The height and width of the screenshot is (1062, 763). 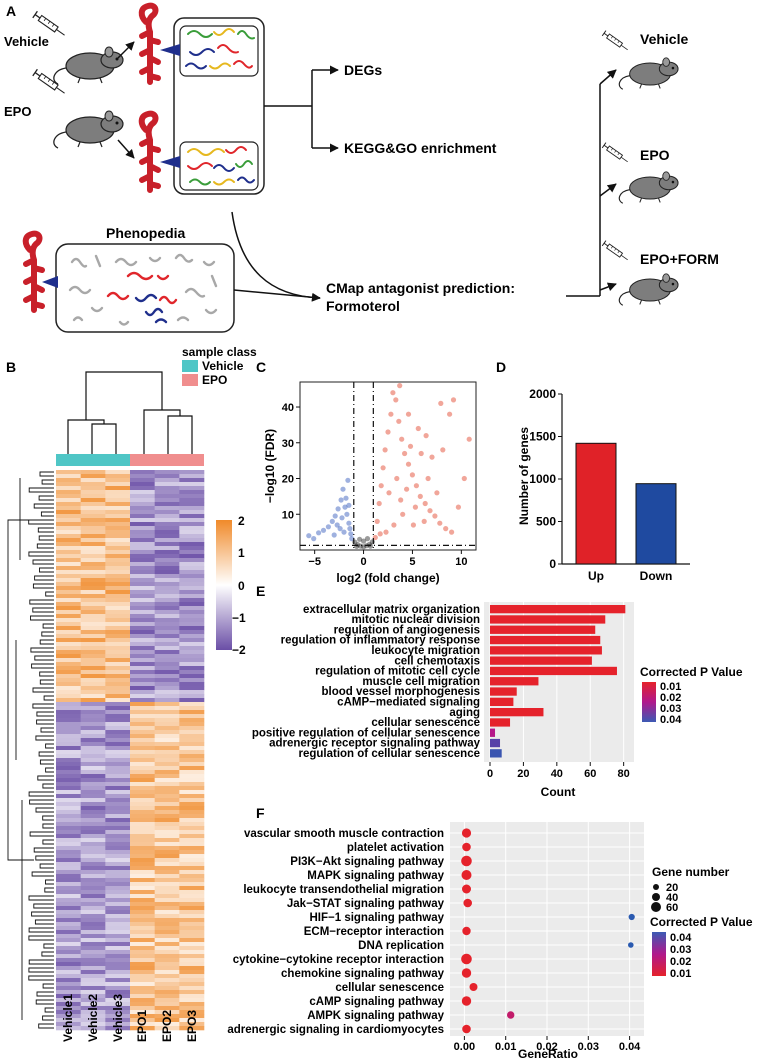 What do you see at coordinates (466, 847) in the screenshot?
I see `pathway-dot` at bounding box center [466, 847].